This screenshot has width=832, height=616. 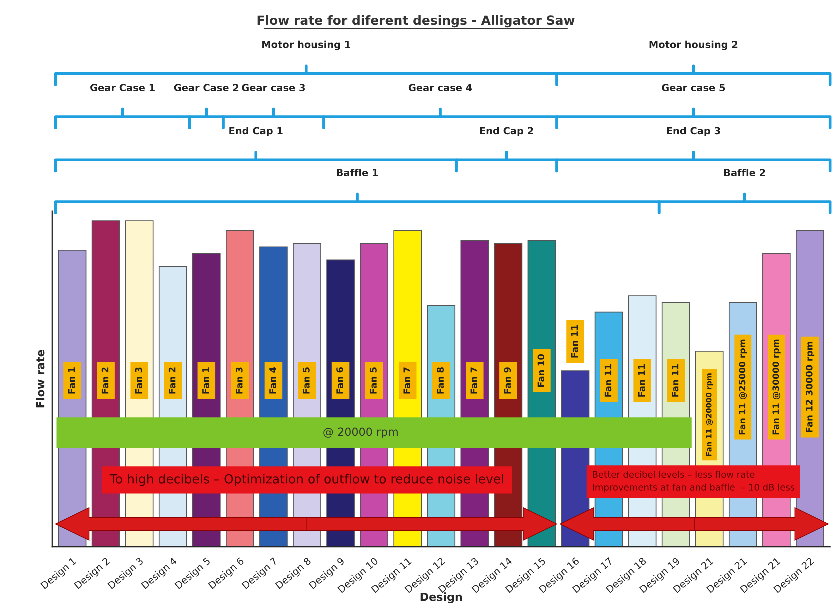 What do you see at coordinates (693, 132) in the screenshot?
I see `text: End Cap 3` at bounding box center [693, 132].